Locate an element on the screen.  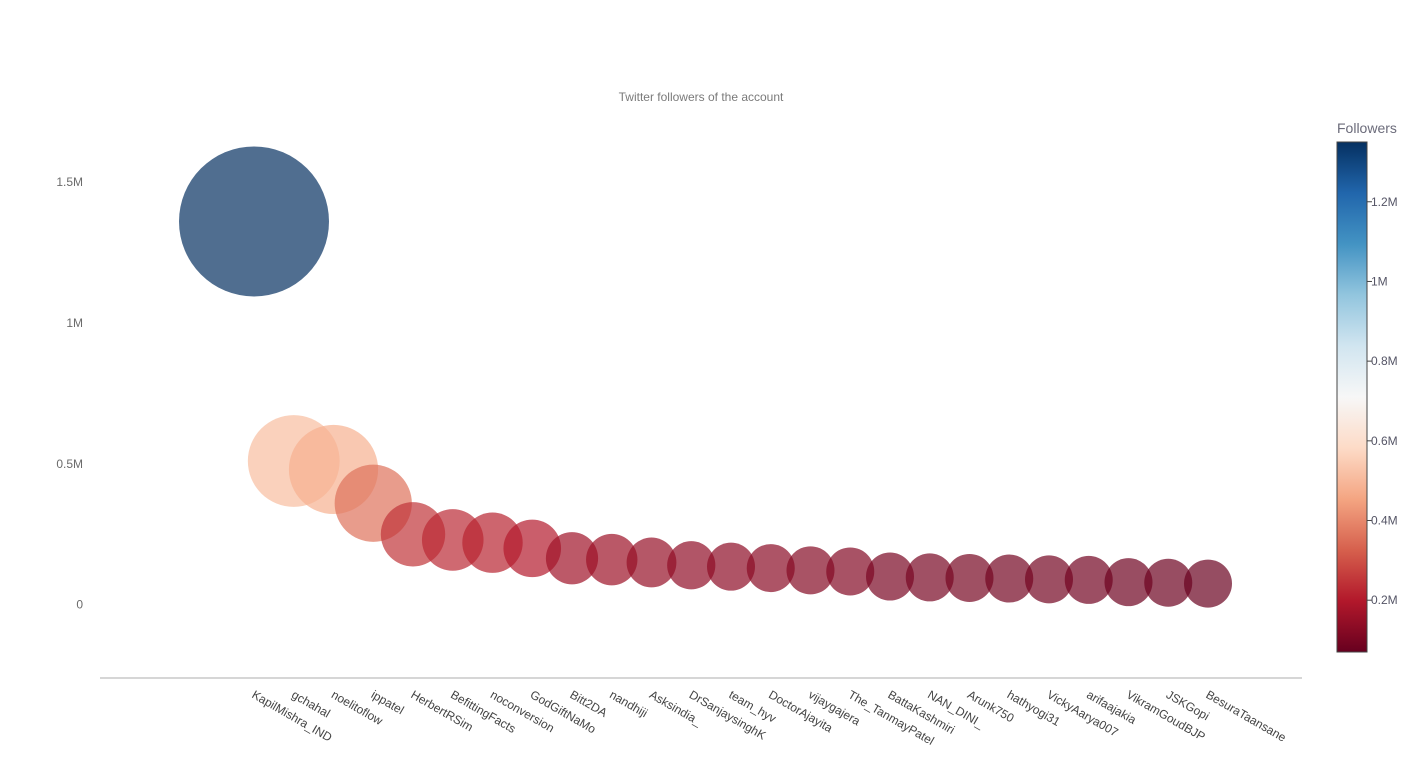
y-tick-label: 1M is located at coordinates (74, 323).